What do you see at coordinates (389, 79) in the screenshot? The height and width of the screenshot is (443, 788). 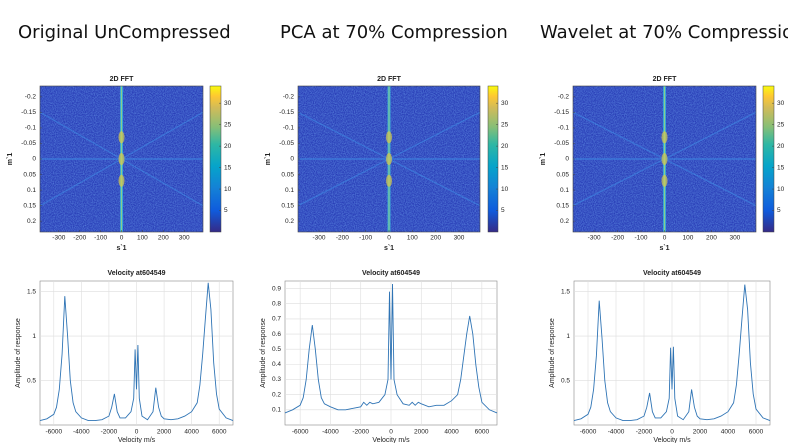 I see `plot-title: 2D FFT` at bounding box center [389, 79].